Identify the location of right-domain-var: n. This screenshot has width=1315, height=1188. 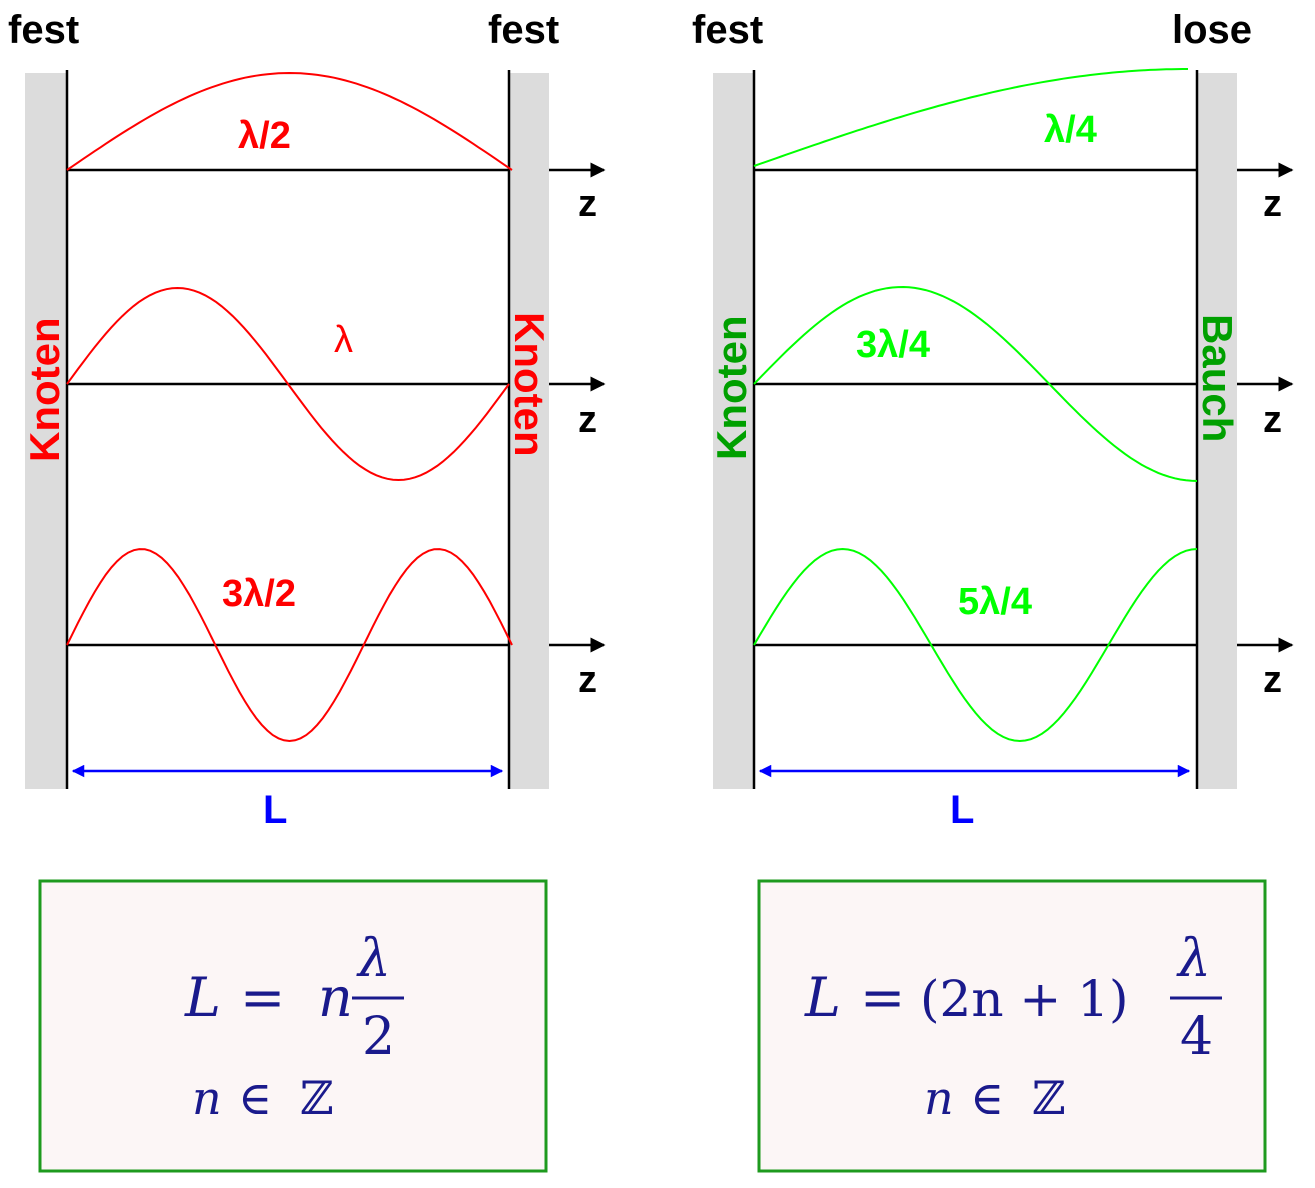
(939, 1098).